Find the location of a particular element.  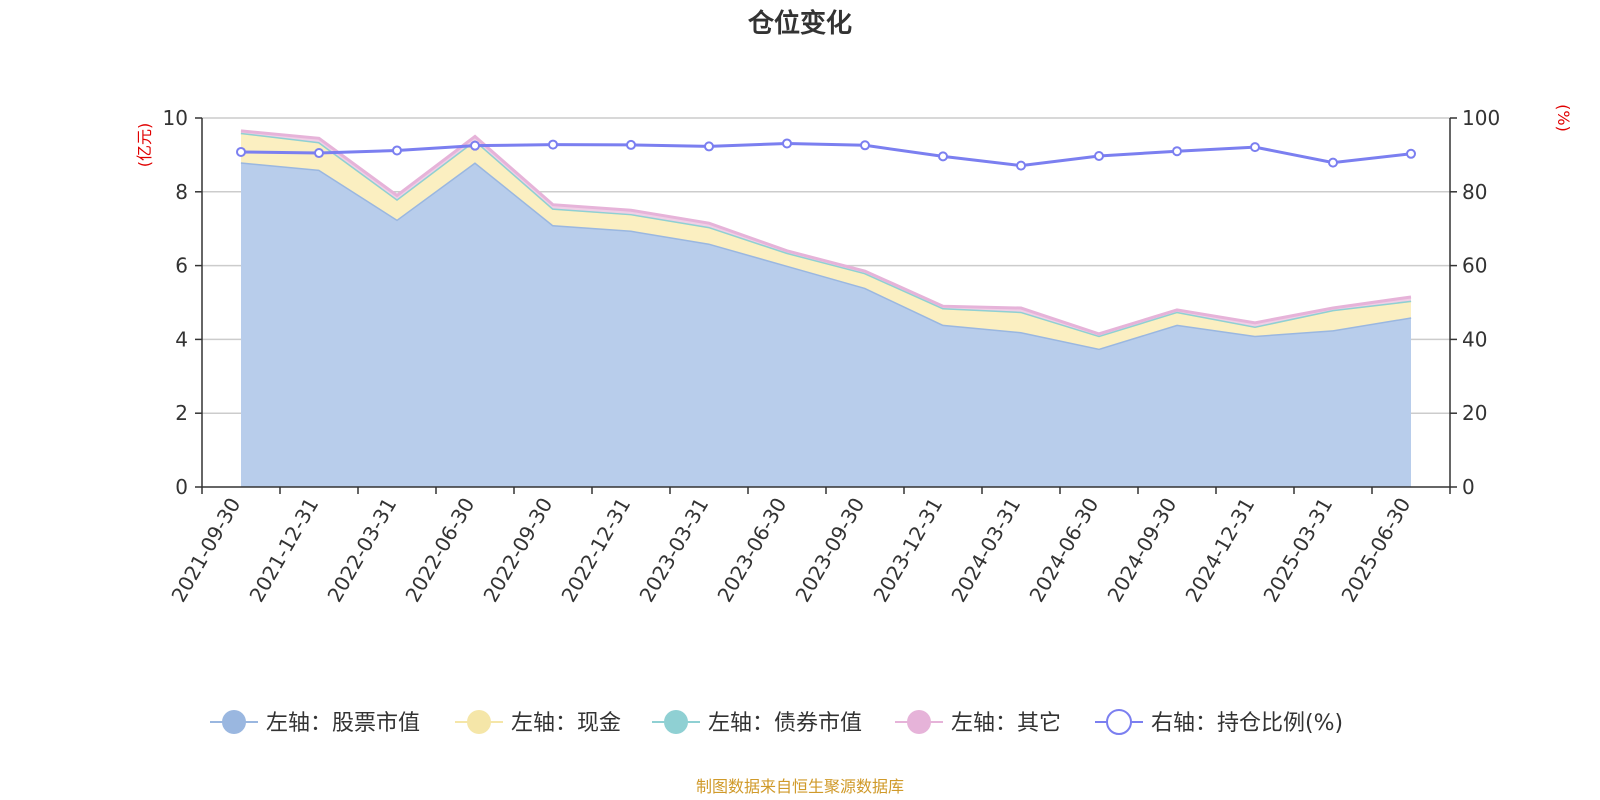

left-tick-label: 4 is located at coordinates (181, 339).